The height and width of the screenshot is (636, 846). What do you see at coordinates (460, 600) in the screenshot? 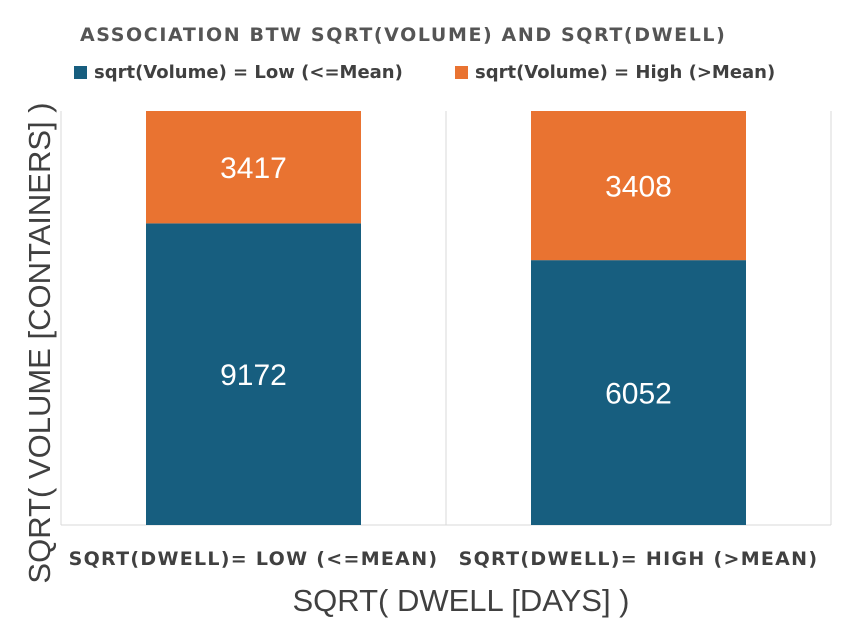
I see `x-axis-title: SQRT( DWELL [DAYS] )` at bounding box center [460, 600].